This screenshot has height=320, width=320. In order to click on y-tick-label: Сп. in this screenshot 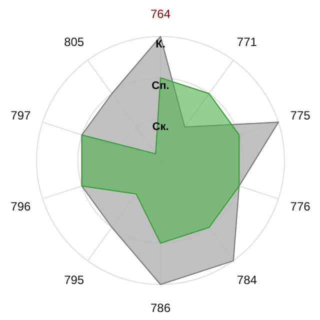, I will do `click(161, 86)`.